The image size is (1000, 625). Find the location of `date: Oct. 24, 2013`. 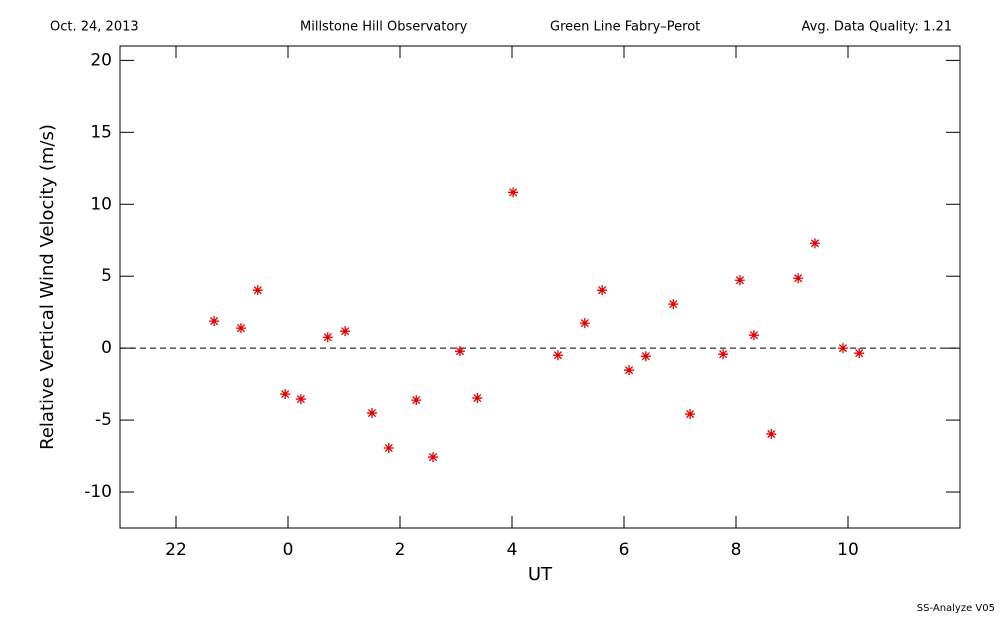

date: Oct. 24, 2013 is located at coordinates (94, 27).